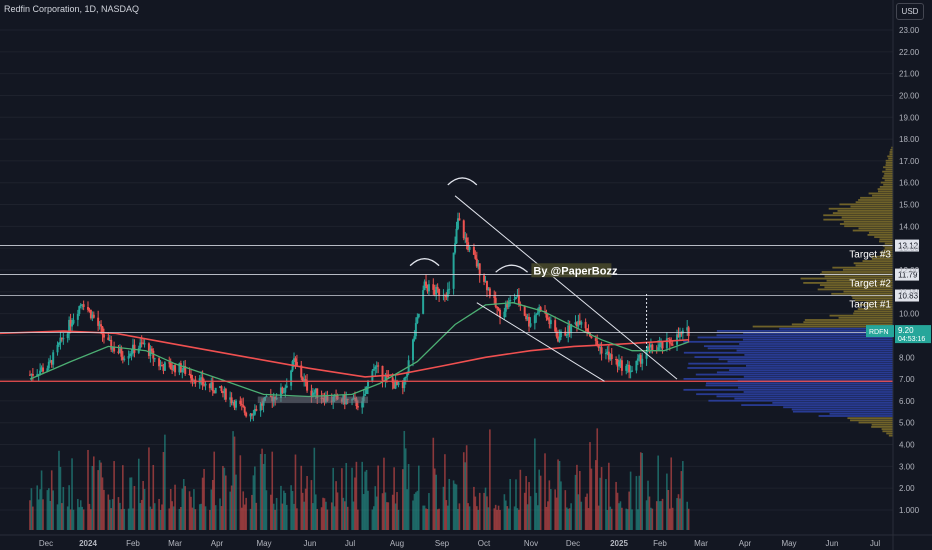  I want to click on price-tick-label: 7.00, so click(907, 379).